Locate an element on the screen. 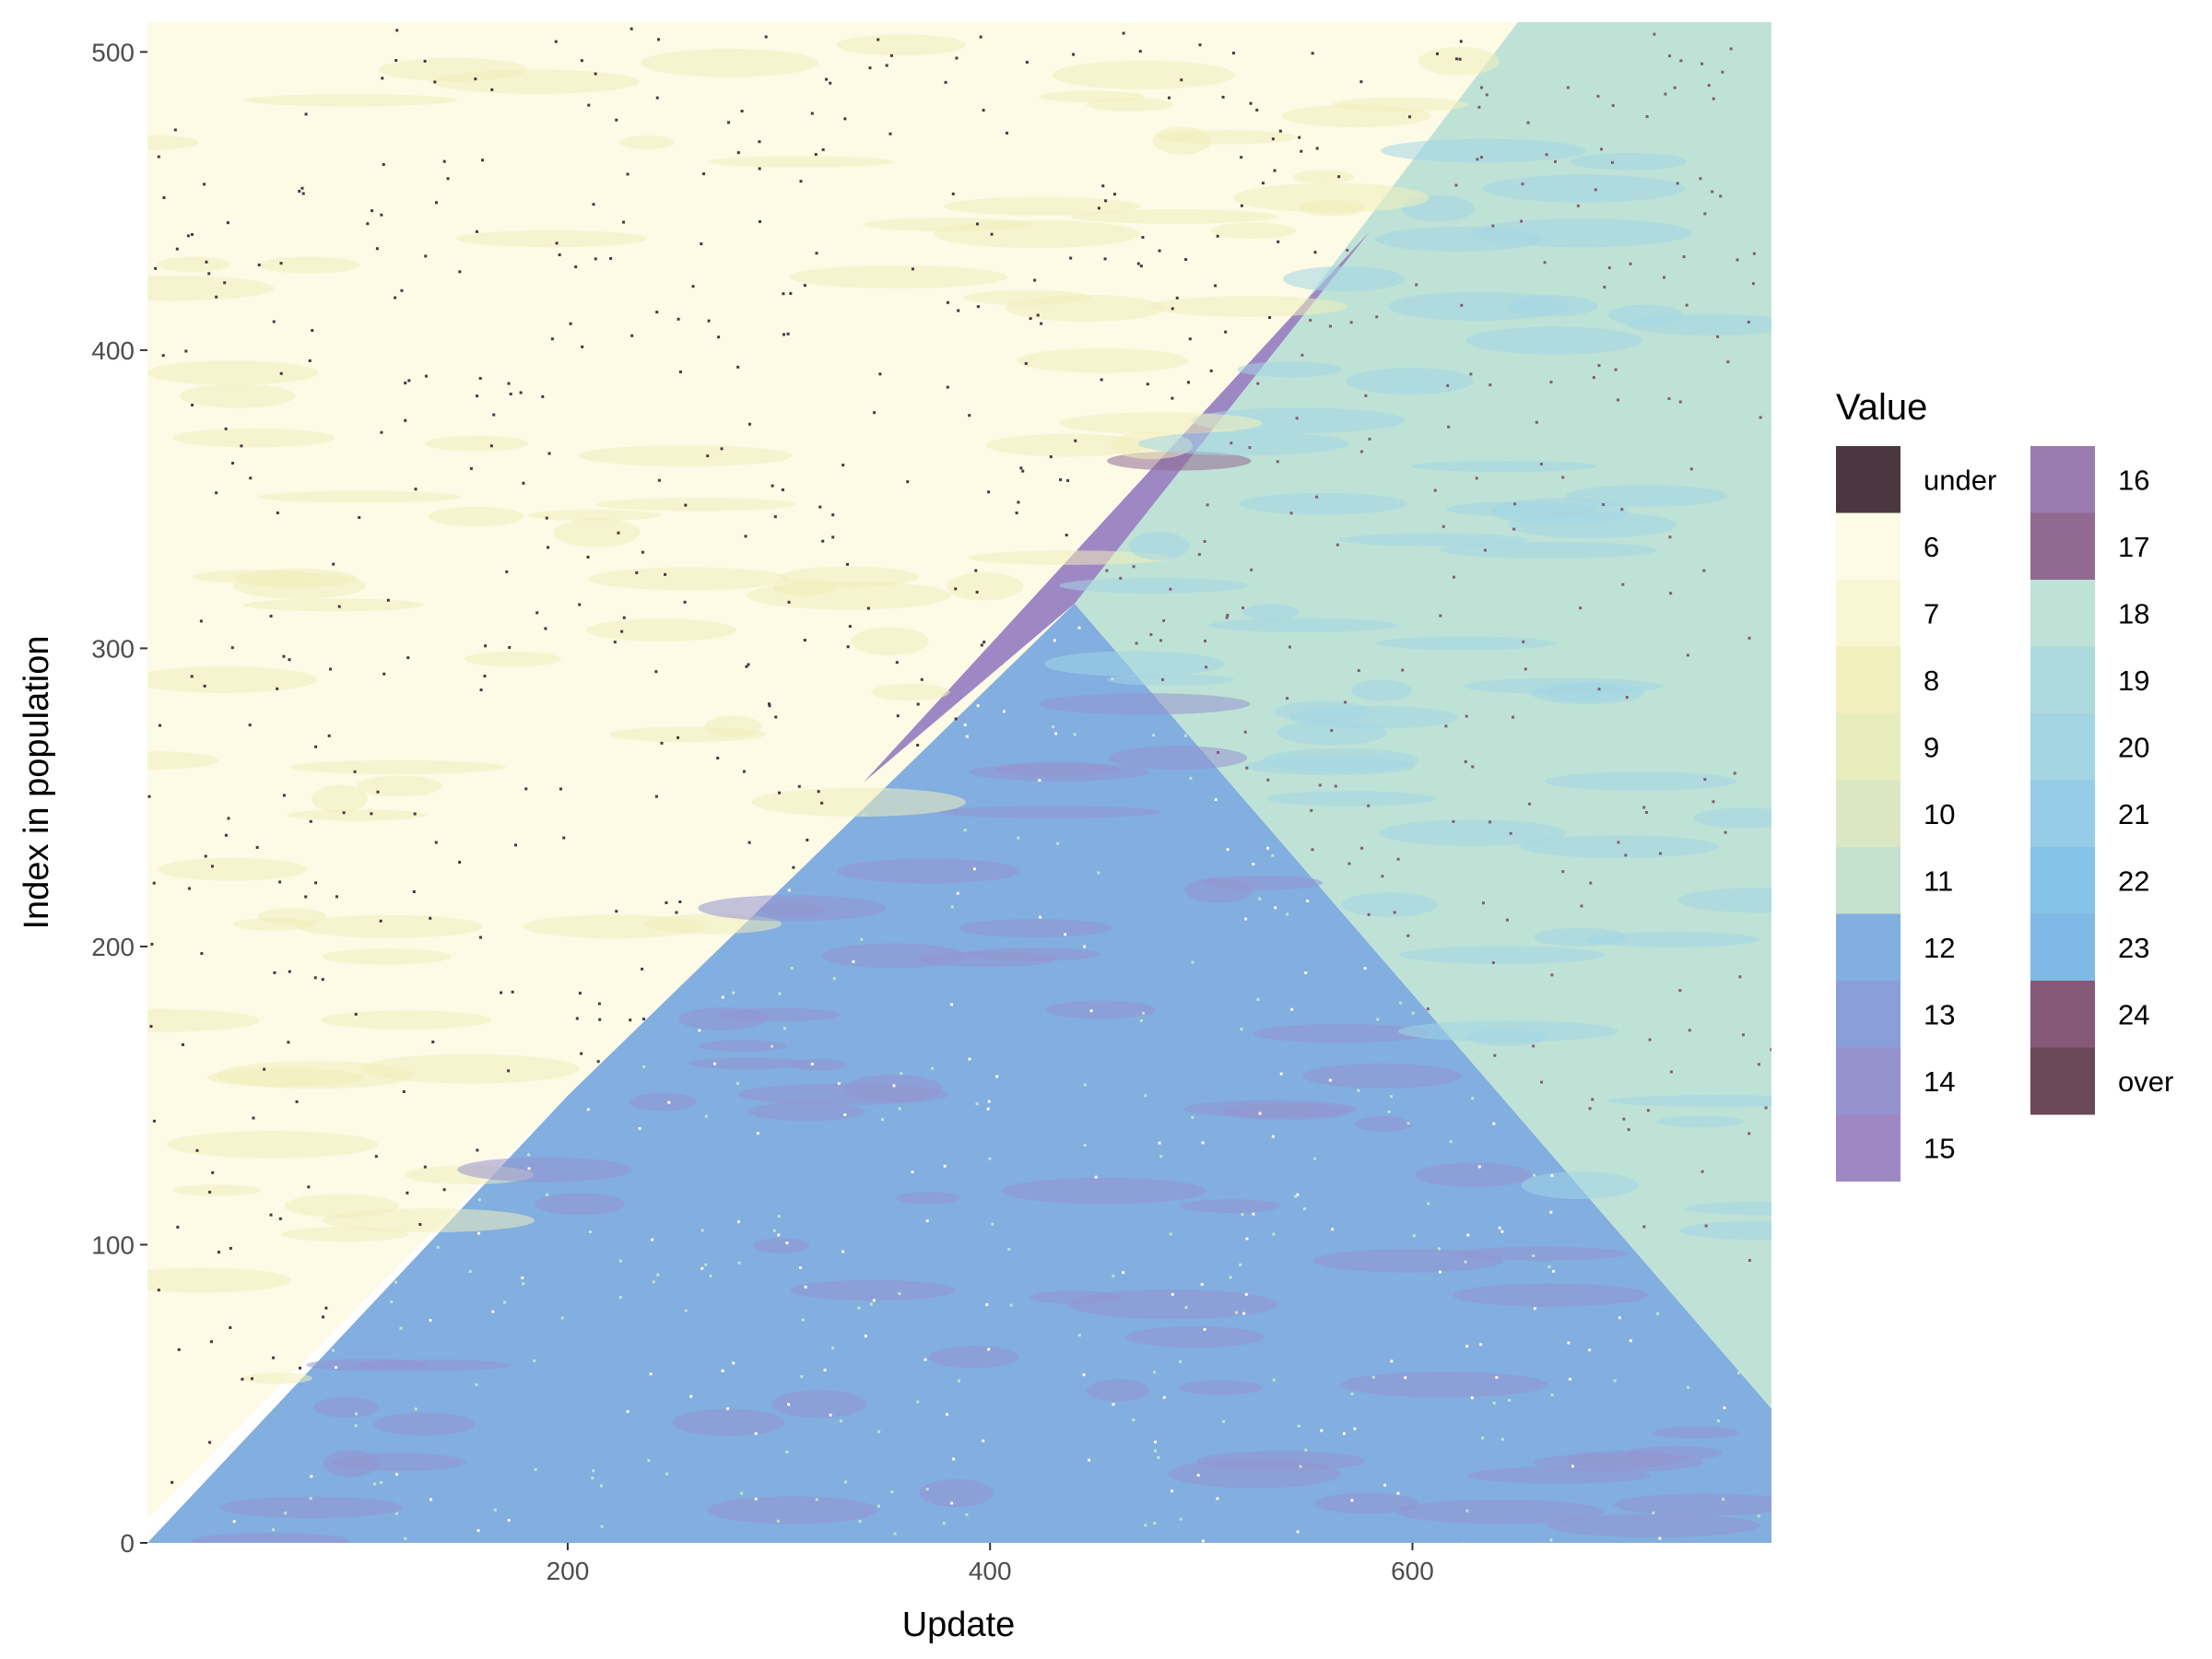 Image resolution: width=2212 pixels, height=1659 pixels. x-tick-label: 400 is located at coordinates (990, 1571).